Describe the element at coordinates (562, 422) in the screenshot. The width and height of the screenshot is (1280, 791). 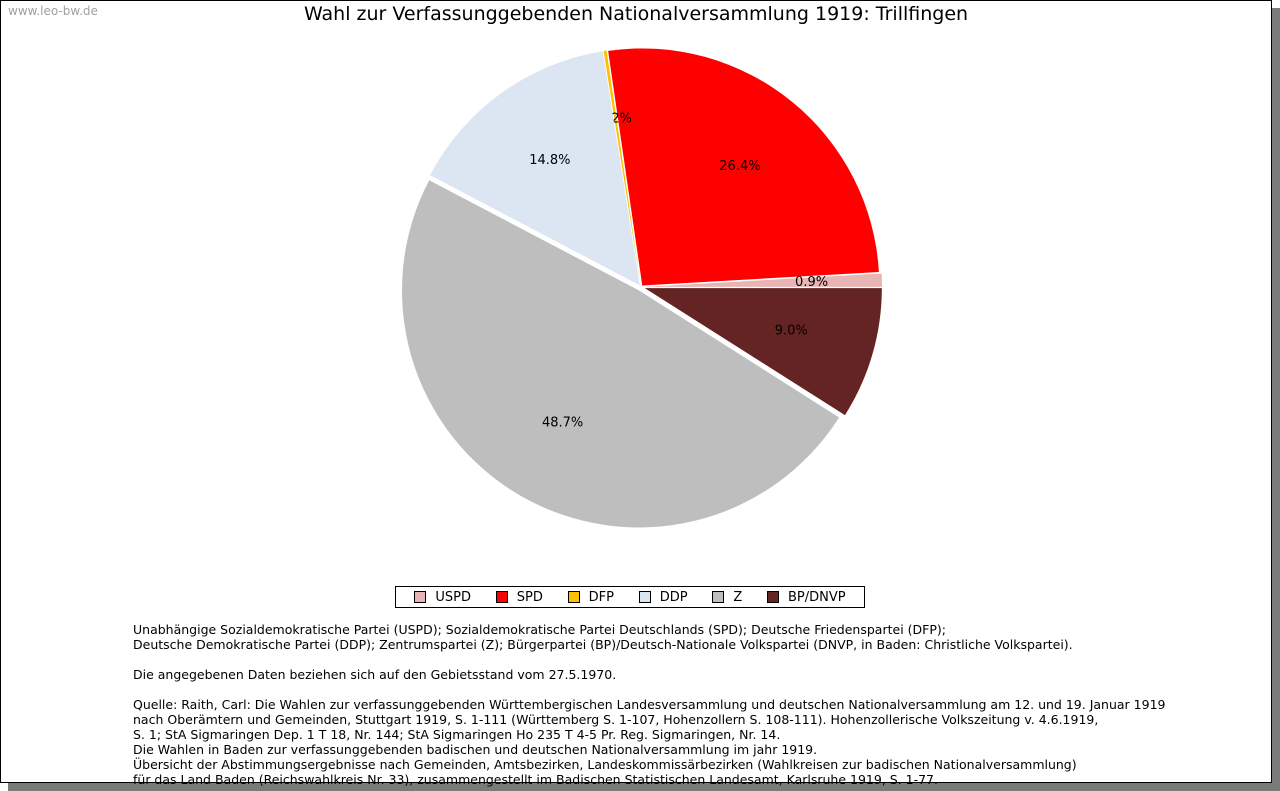
I see `slice-label: 48.7%` at that location.